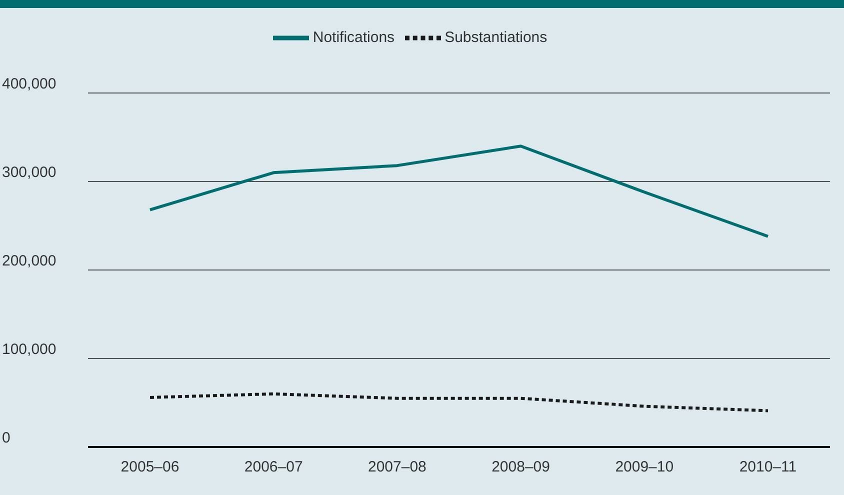 This screenshot has width=844, height=495. I want to click on x-tick-label: 2006–07, so click(273, 467).